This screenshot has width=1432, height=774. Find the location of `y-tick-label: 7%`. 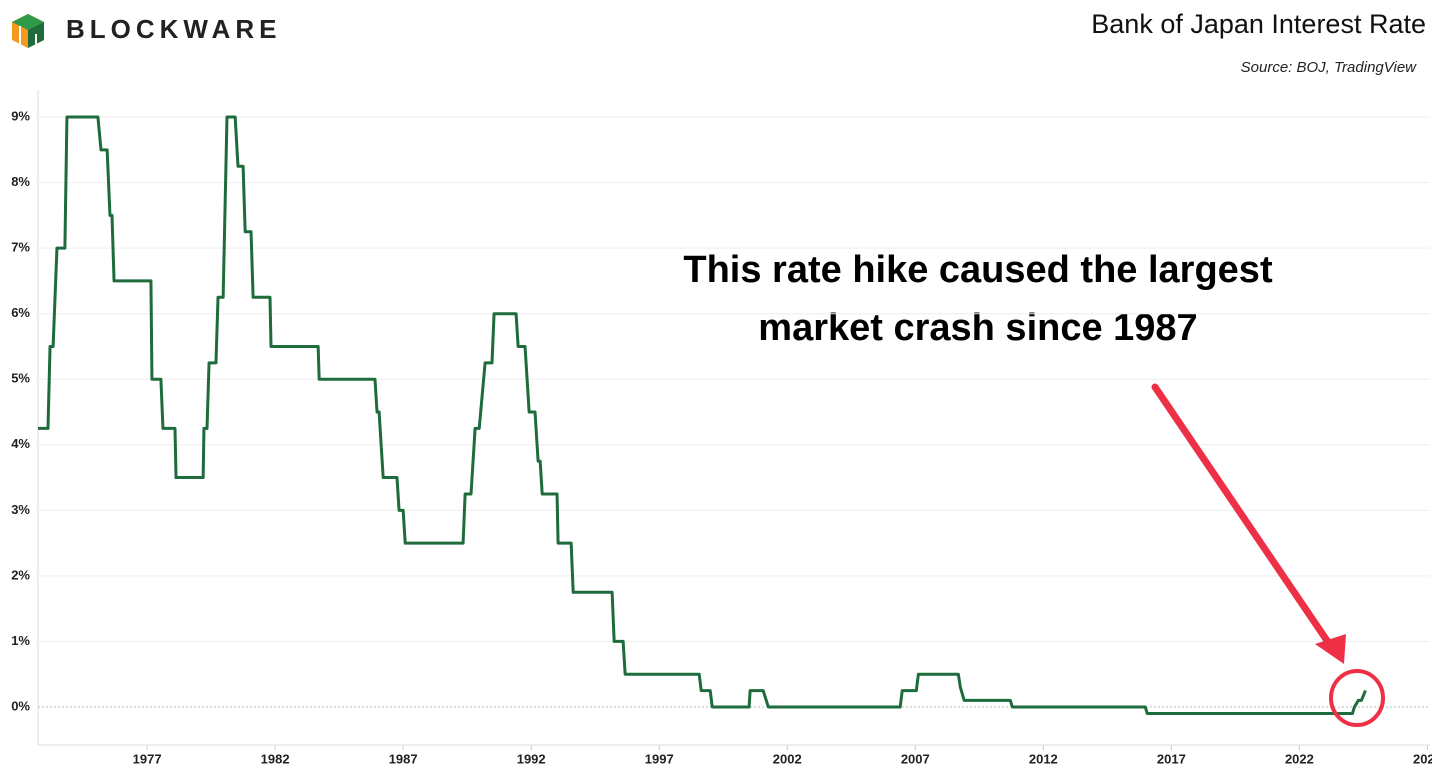

y-tick-label: 7% is located at coordinates (20, 247).